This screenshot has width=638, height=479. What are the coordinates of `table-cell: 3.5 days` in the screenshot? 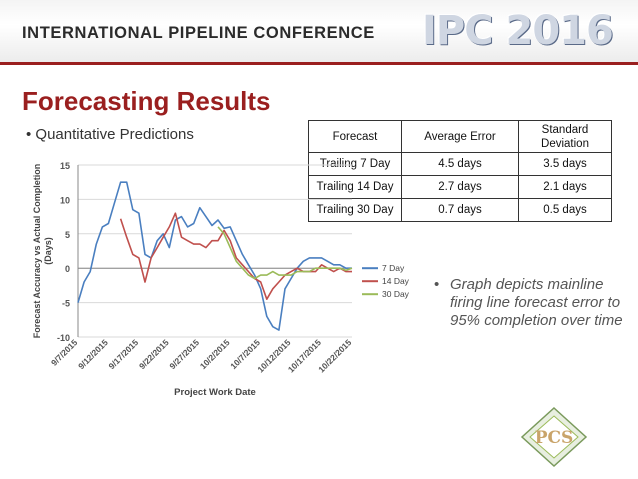 It's located at (565, 164).